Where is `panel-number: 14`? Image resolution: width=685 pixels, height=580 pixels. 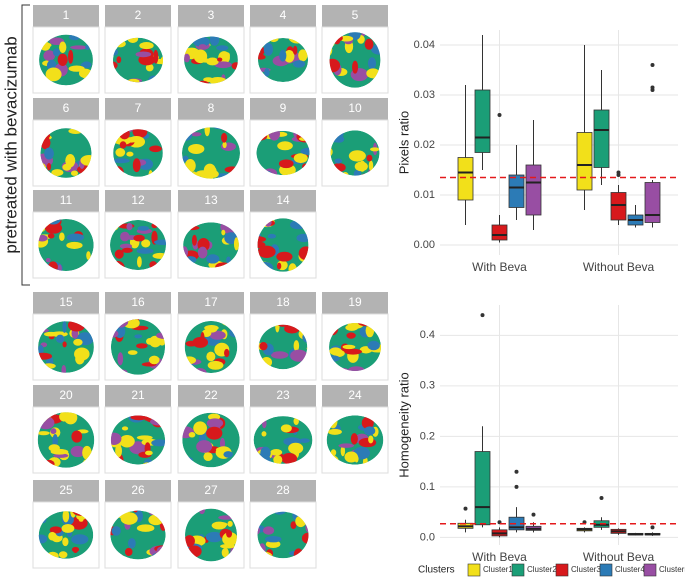
panel-number: 14 is located at coordinates (283, 200).